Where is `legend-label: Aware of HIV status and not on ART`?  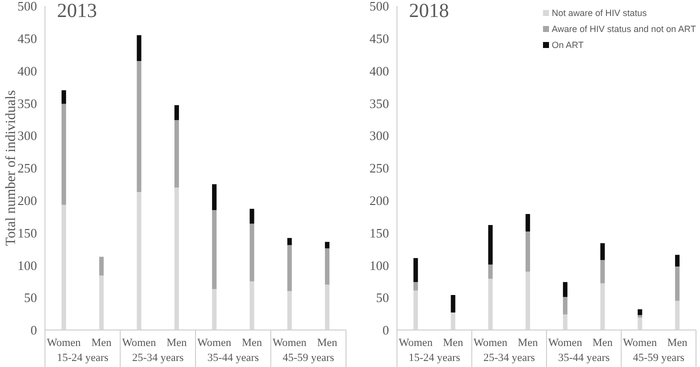
legend-label: Aware of HIV status and not on ART is located at coordinates (624, 29).